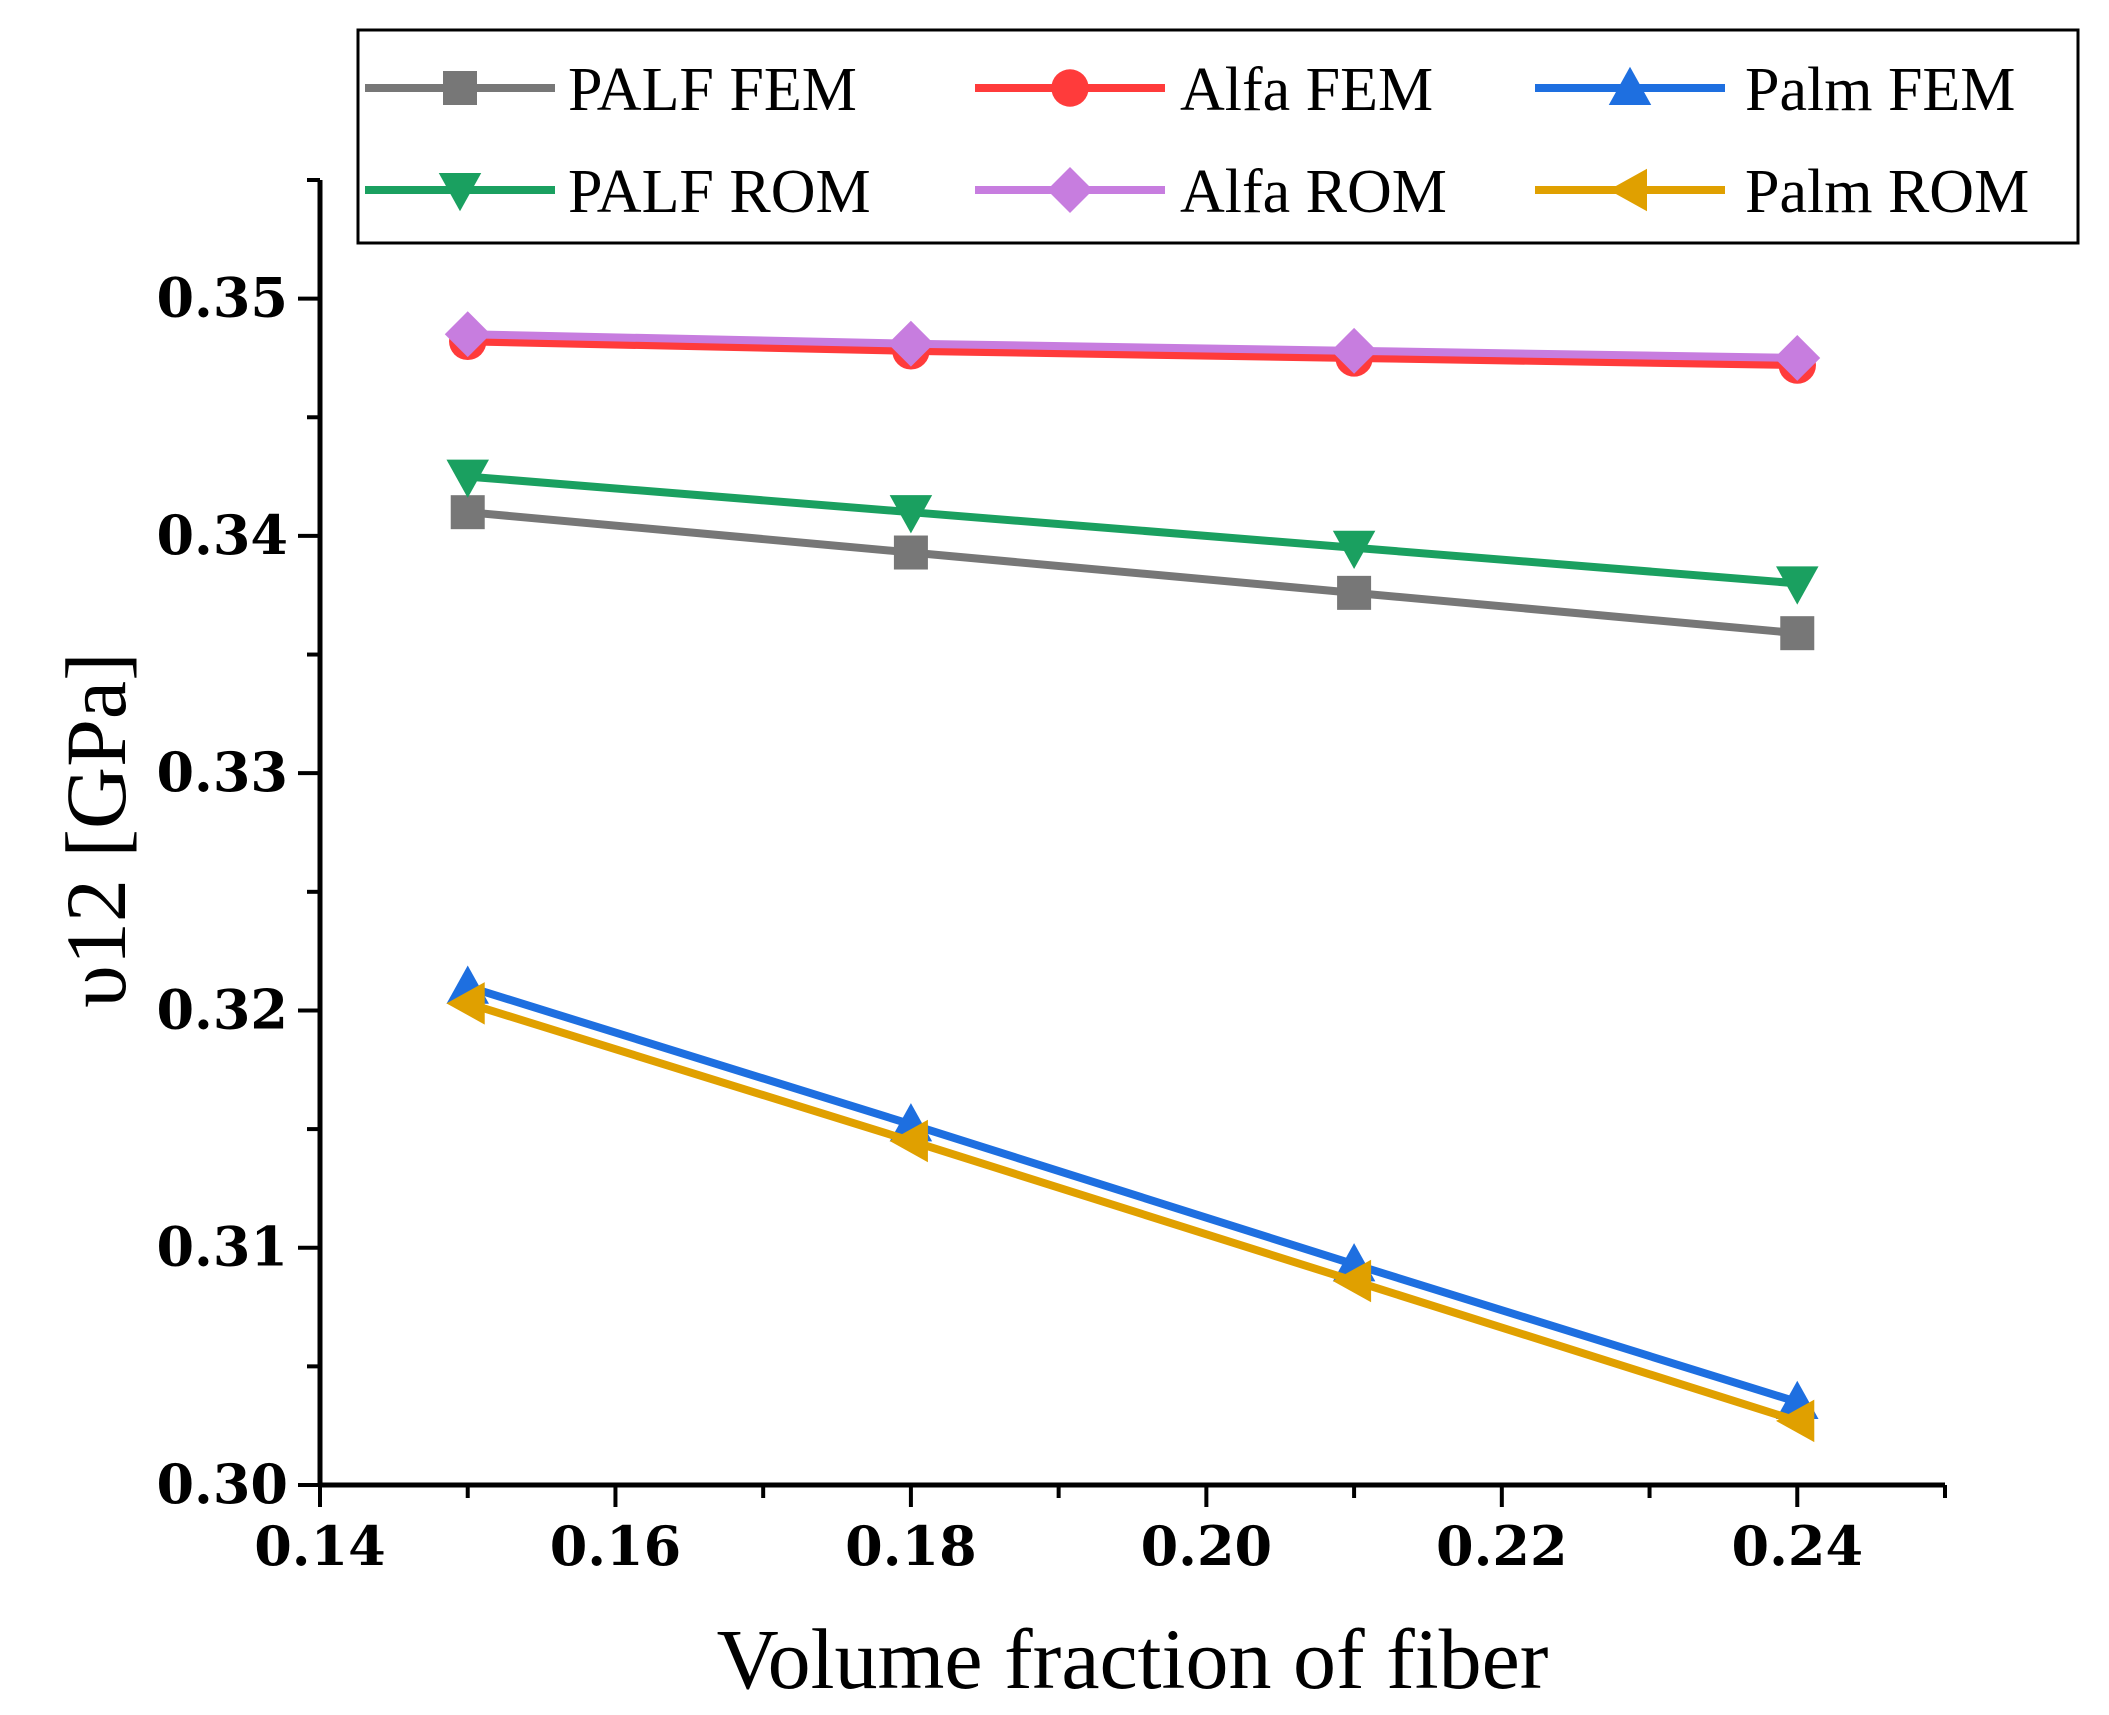 The width and height of the screenshot is (2109, 1715). I want to click on y-tick-label: 0.34, so click(222, 535).